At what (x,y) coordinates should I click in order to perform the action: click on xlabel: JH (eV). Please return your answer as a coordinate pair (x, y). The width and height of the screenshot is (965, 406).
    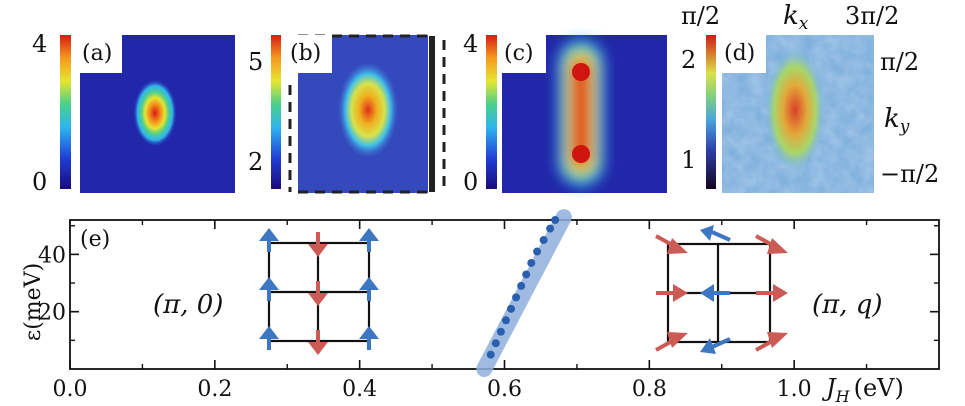
    Looking at the image, I should click on (862, 390).